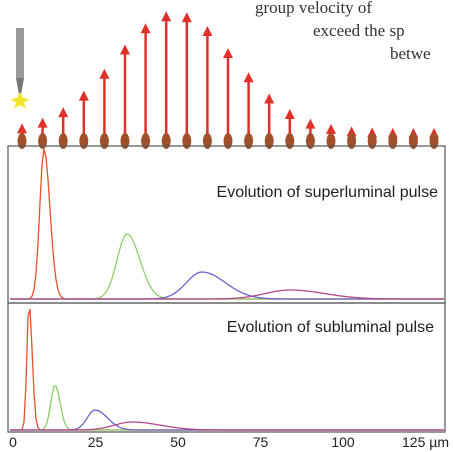 The image size is (453, 452). I want to click on body-text: group velocity of, so click(313, 8).